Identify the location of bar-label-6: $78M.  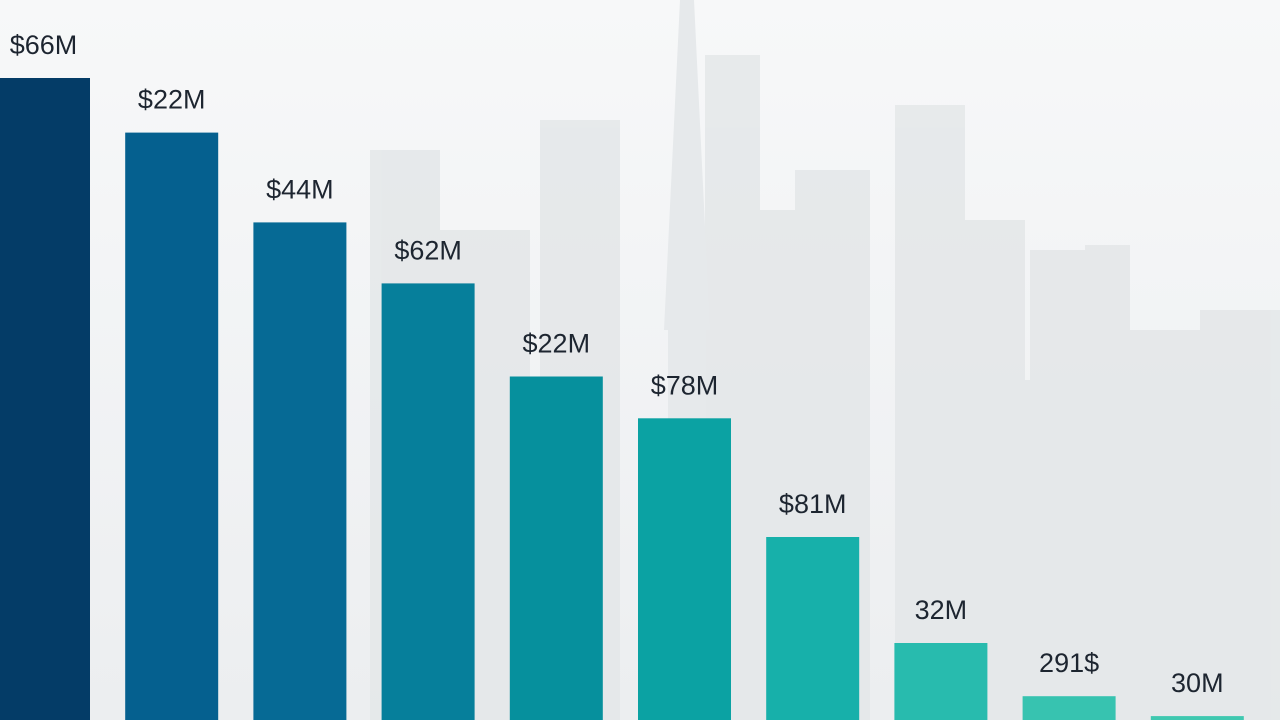
(685, 385).